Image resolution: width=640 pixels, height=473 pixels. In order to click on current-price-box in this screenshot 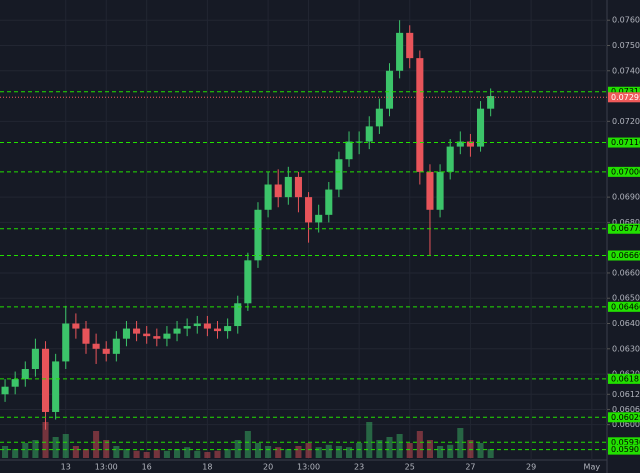, I will do `click(624, 97)`.